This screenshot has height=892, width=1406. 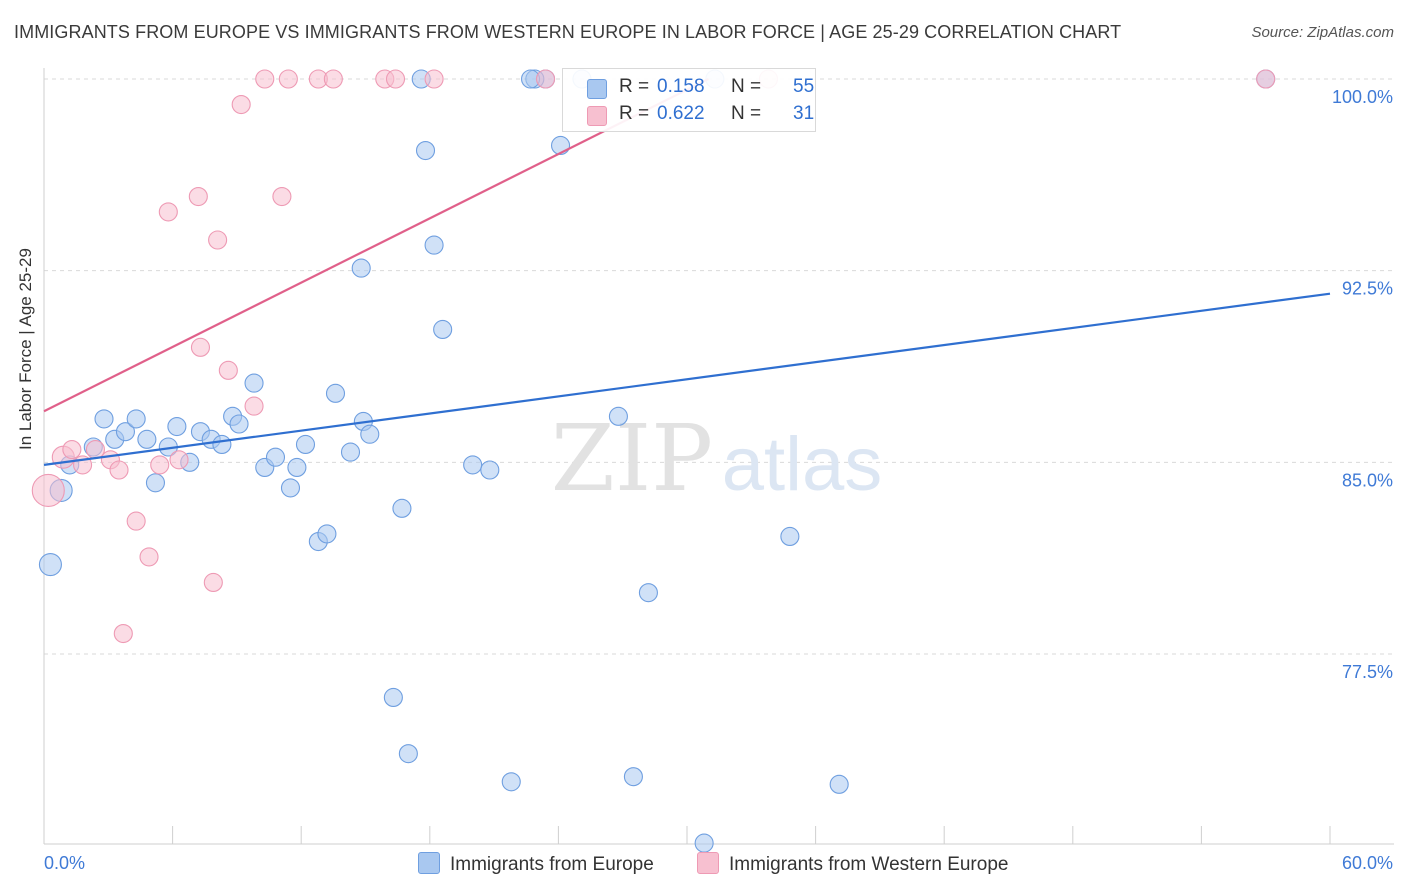 I want to click on y-tick-label: 85.0%, so click(x=1367, y=480).